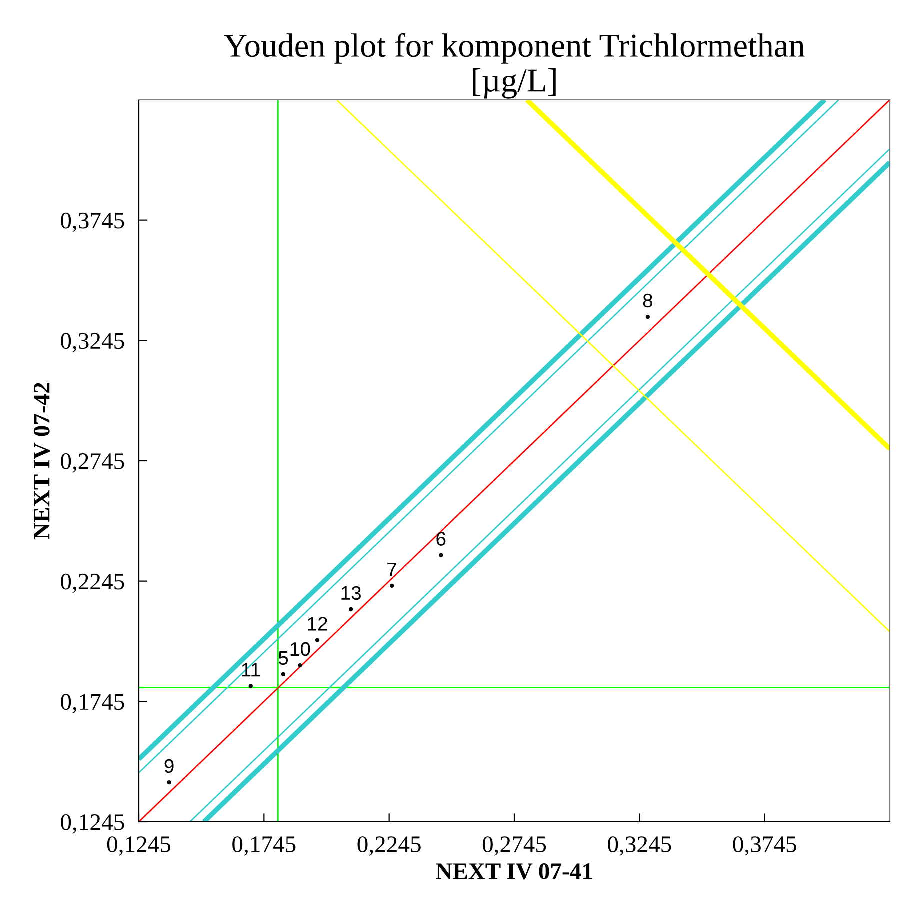  What do you see at coordinates (92, 222) in the screenshot?
I see `y-tick-label: 0,3745` at bounding box center [92, 222].